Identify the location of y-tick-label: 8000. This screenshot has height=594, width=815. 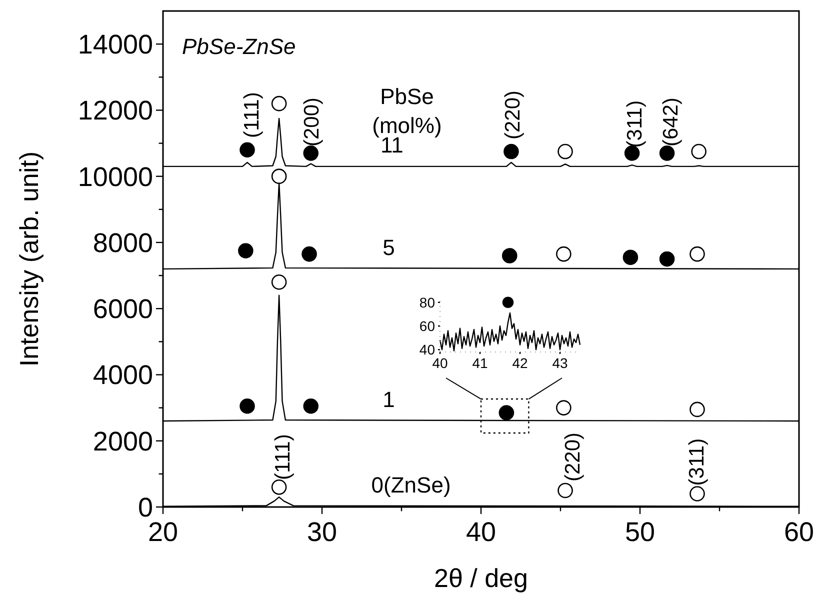
(122, 243).